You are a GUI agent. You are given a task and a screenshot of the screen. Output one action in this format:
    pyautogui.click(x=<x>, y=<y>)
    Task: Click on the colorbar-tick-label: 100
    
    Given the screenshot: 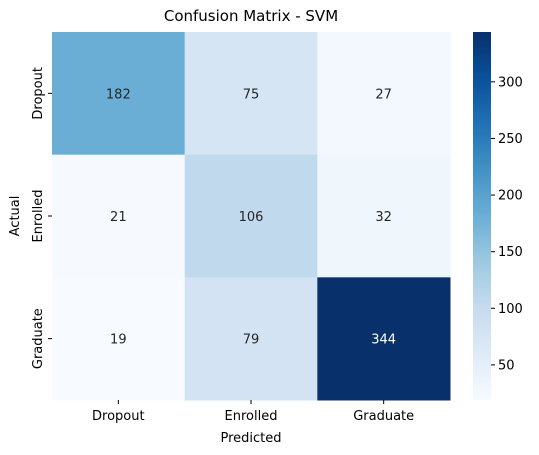 What is the action you would take?
    pyautogui.click(x=510, y=309)
    